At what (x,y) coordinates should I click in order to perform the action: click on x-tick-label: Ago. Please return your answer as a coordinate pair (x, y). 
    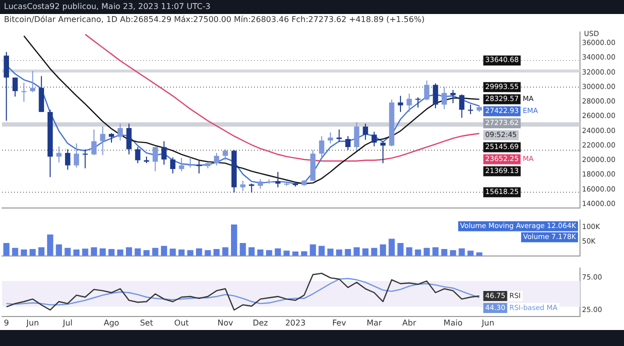
    Looking at the image, I should click on (112, 323).